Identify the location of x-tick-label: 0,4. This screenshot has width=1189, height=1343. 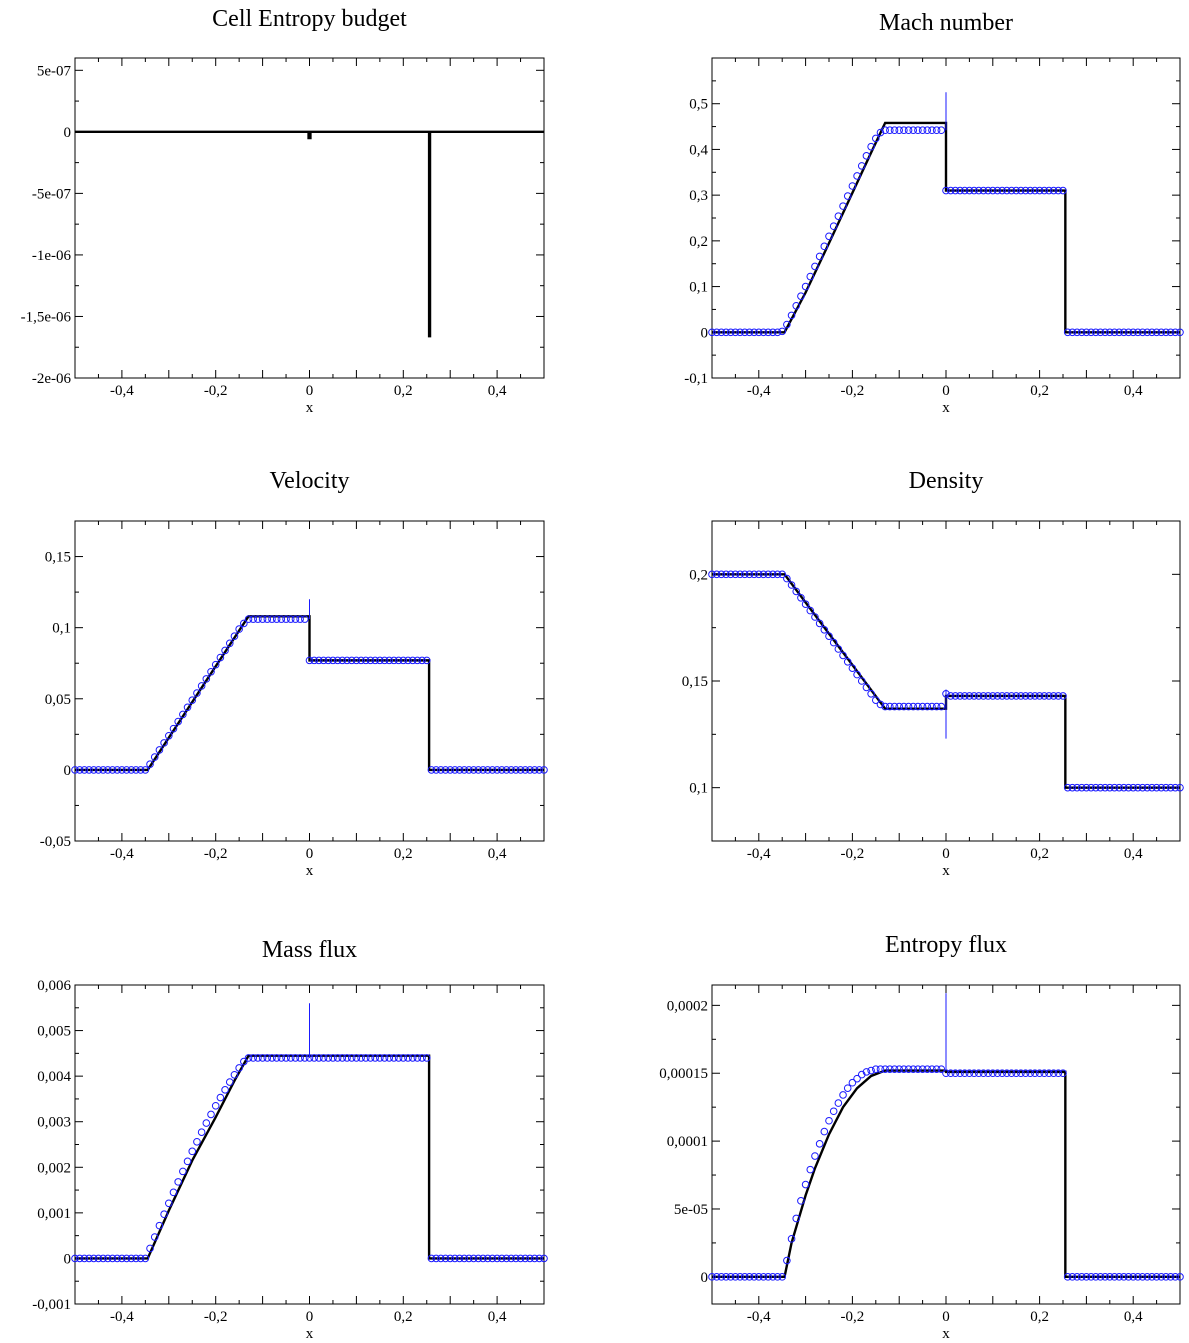
(497, 391).